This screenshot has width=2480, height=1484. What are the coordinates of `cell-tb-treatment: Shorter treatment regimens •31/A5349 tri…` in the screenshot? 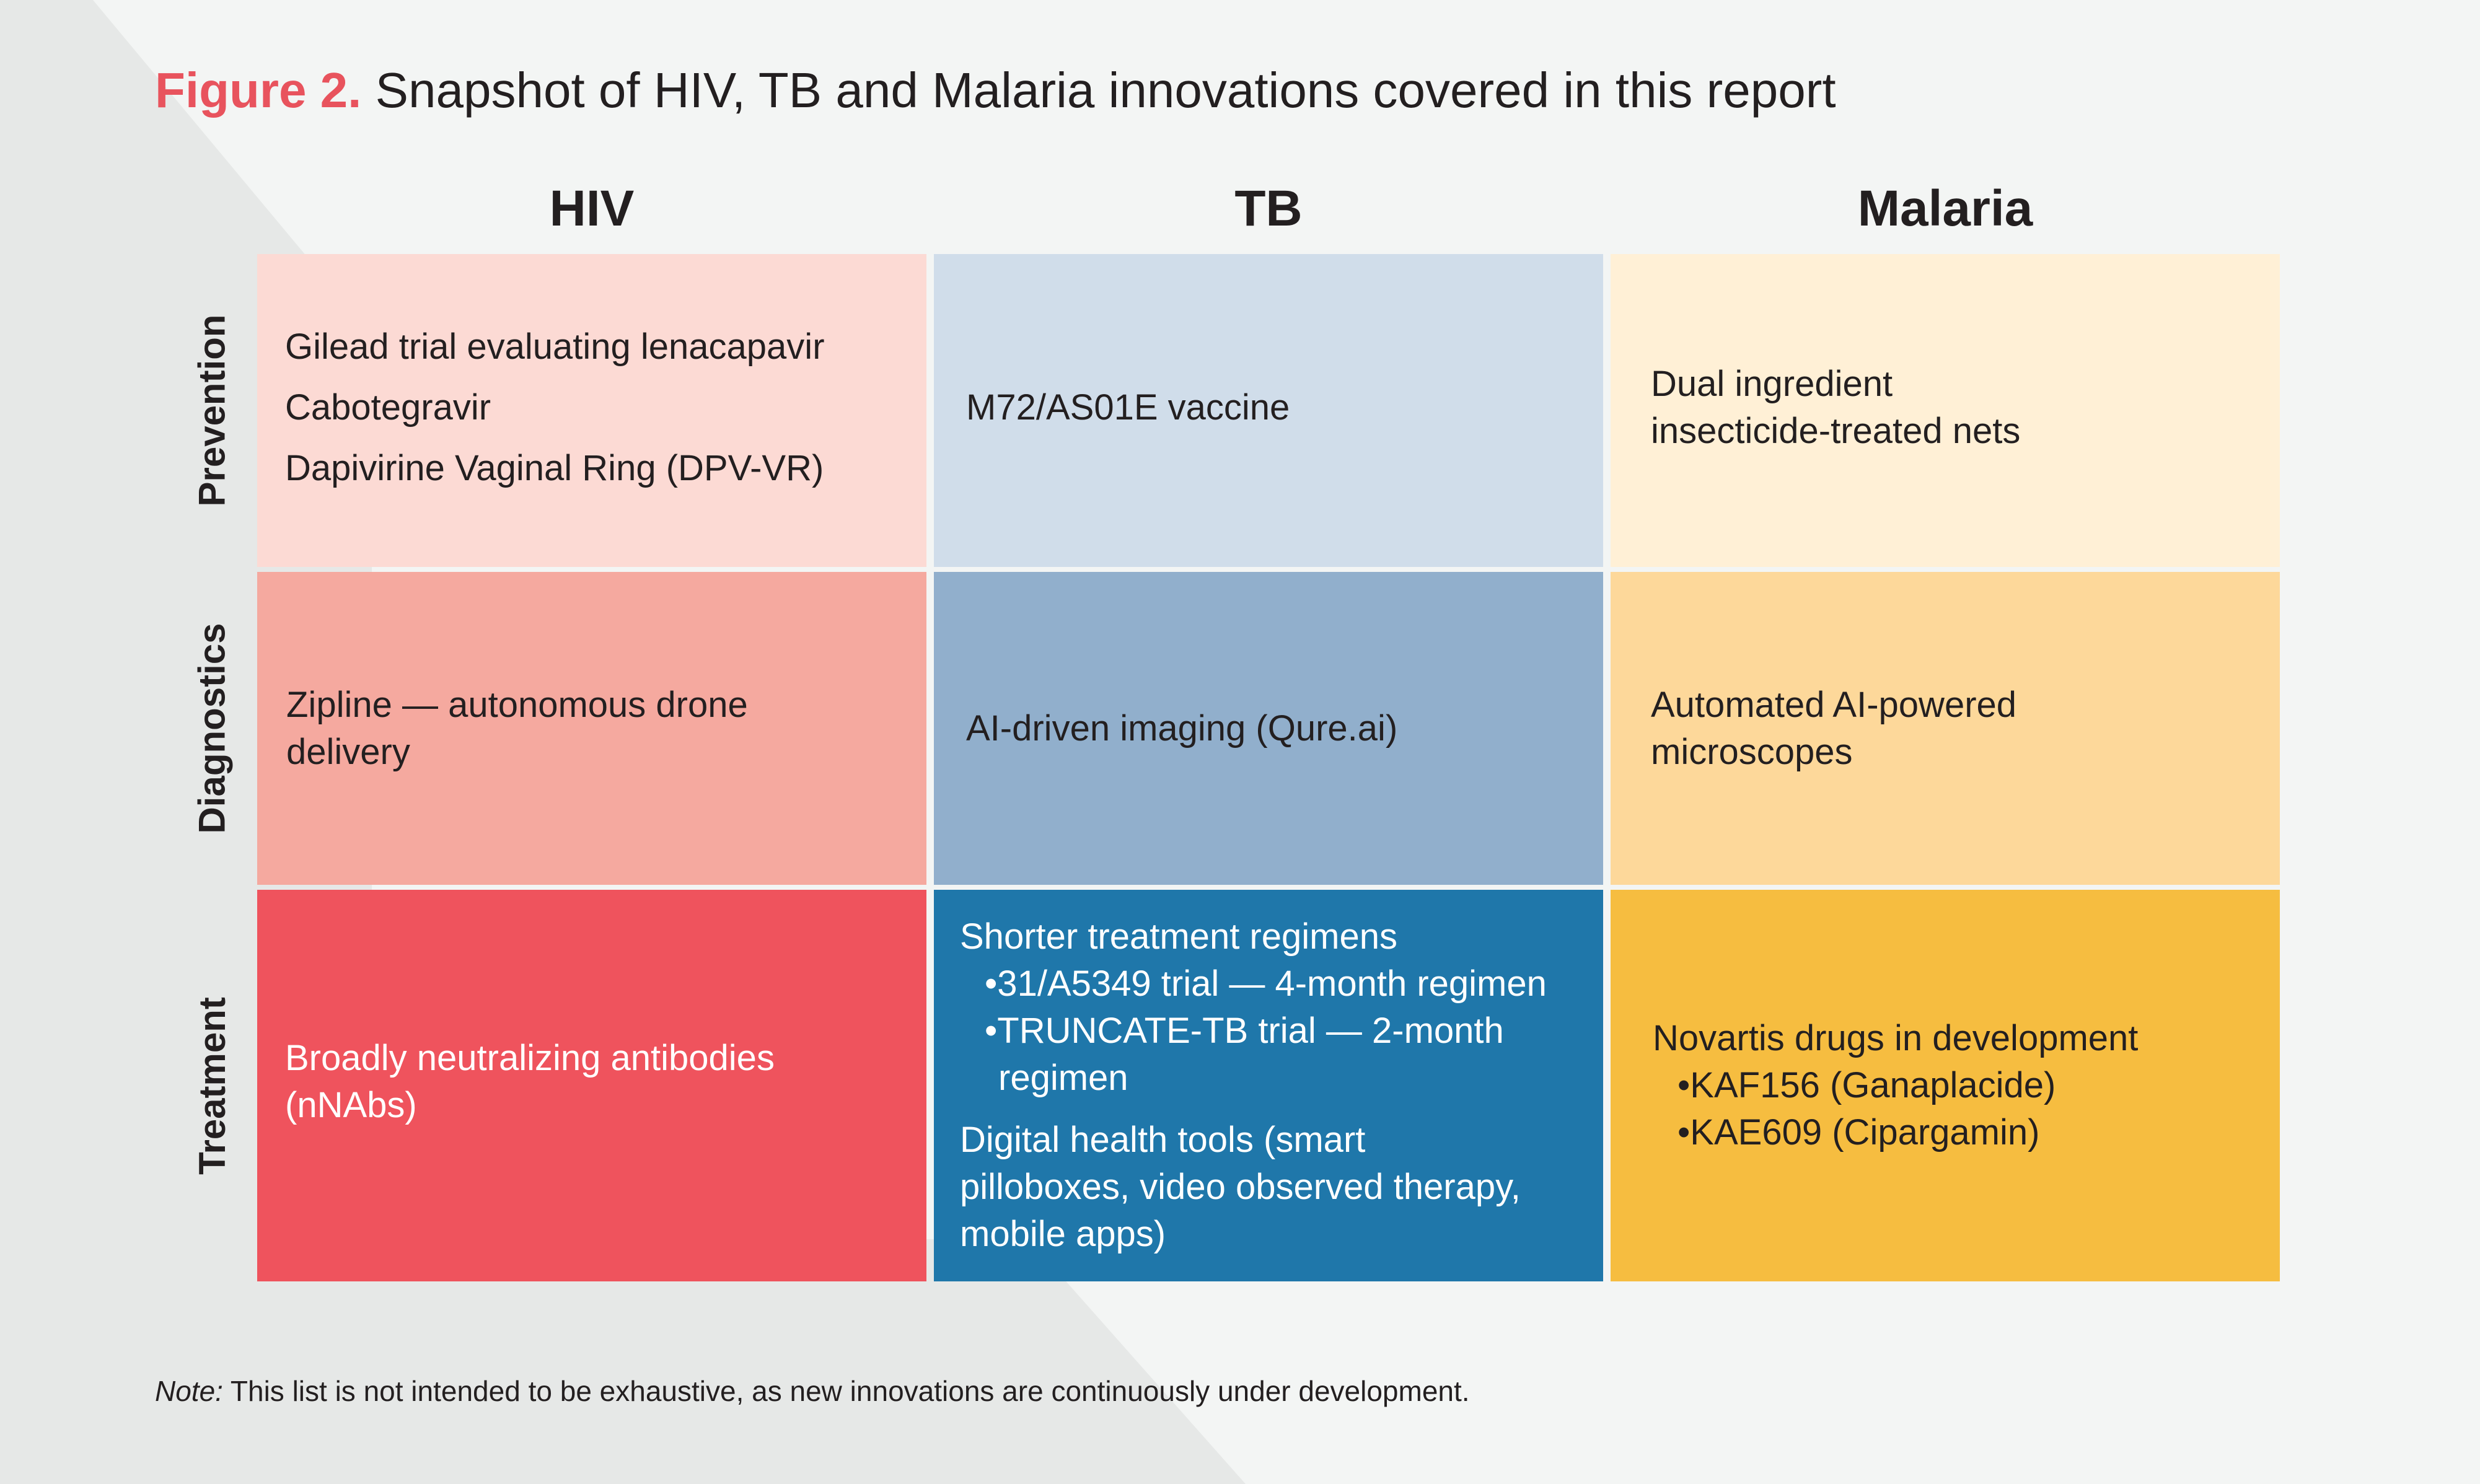 It's located at (1269, 1086).